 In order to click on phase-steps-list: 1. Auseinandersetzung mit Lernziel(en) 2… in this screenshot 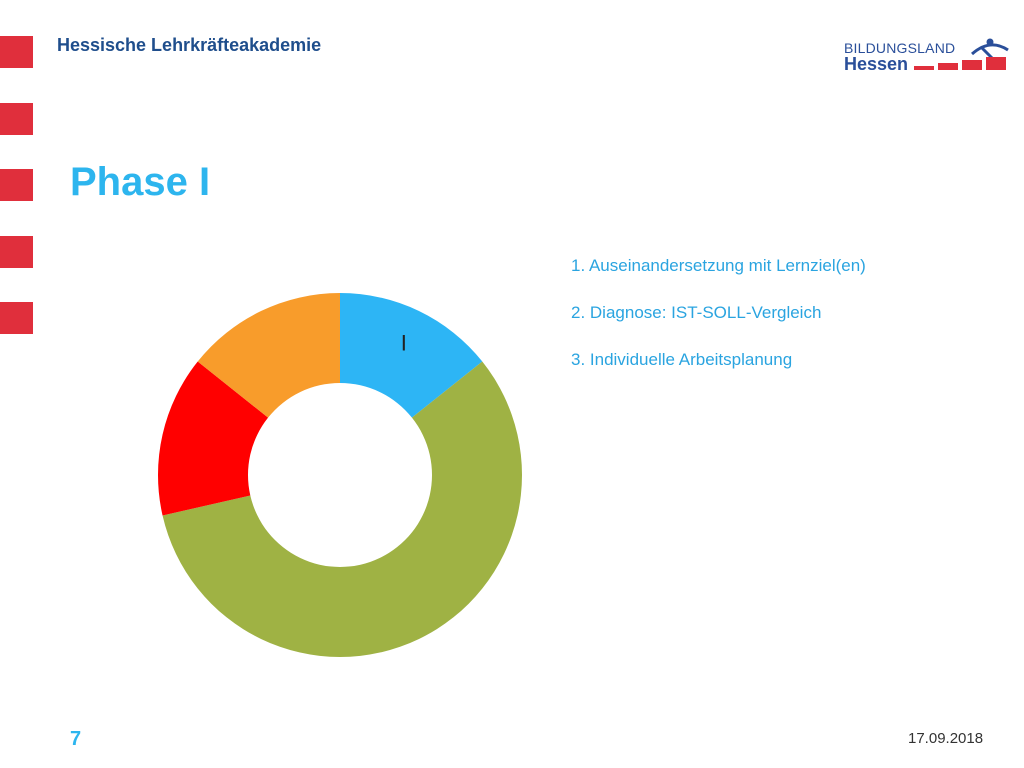, I will do `click(718, 325)`.